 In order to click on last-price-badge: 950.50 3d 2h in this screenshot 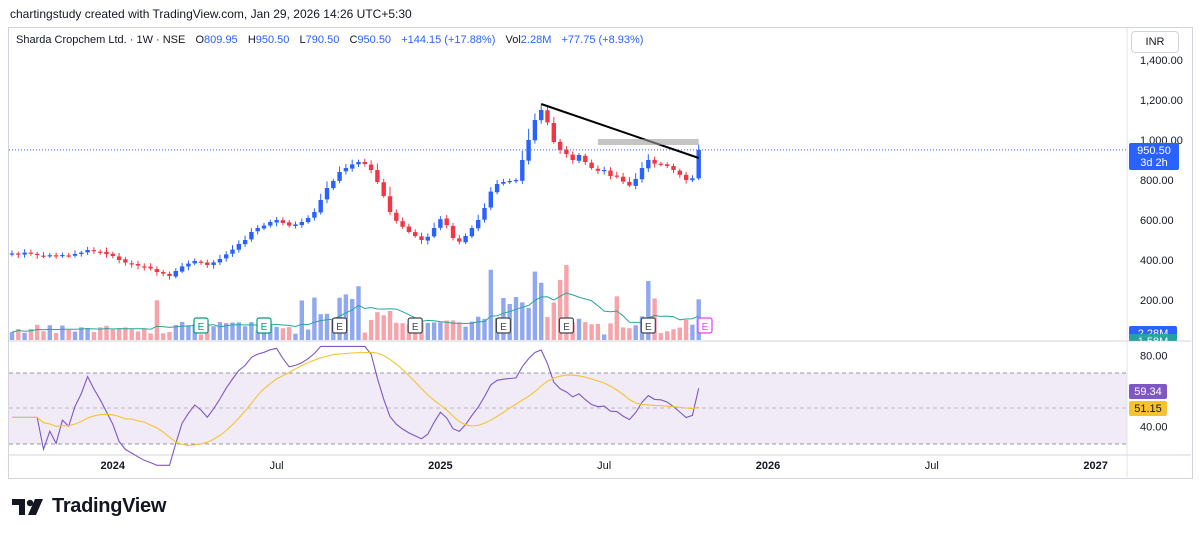, I will do `click(1154, 156)`.